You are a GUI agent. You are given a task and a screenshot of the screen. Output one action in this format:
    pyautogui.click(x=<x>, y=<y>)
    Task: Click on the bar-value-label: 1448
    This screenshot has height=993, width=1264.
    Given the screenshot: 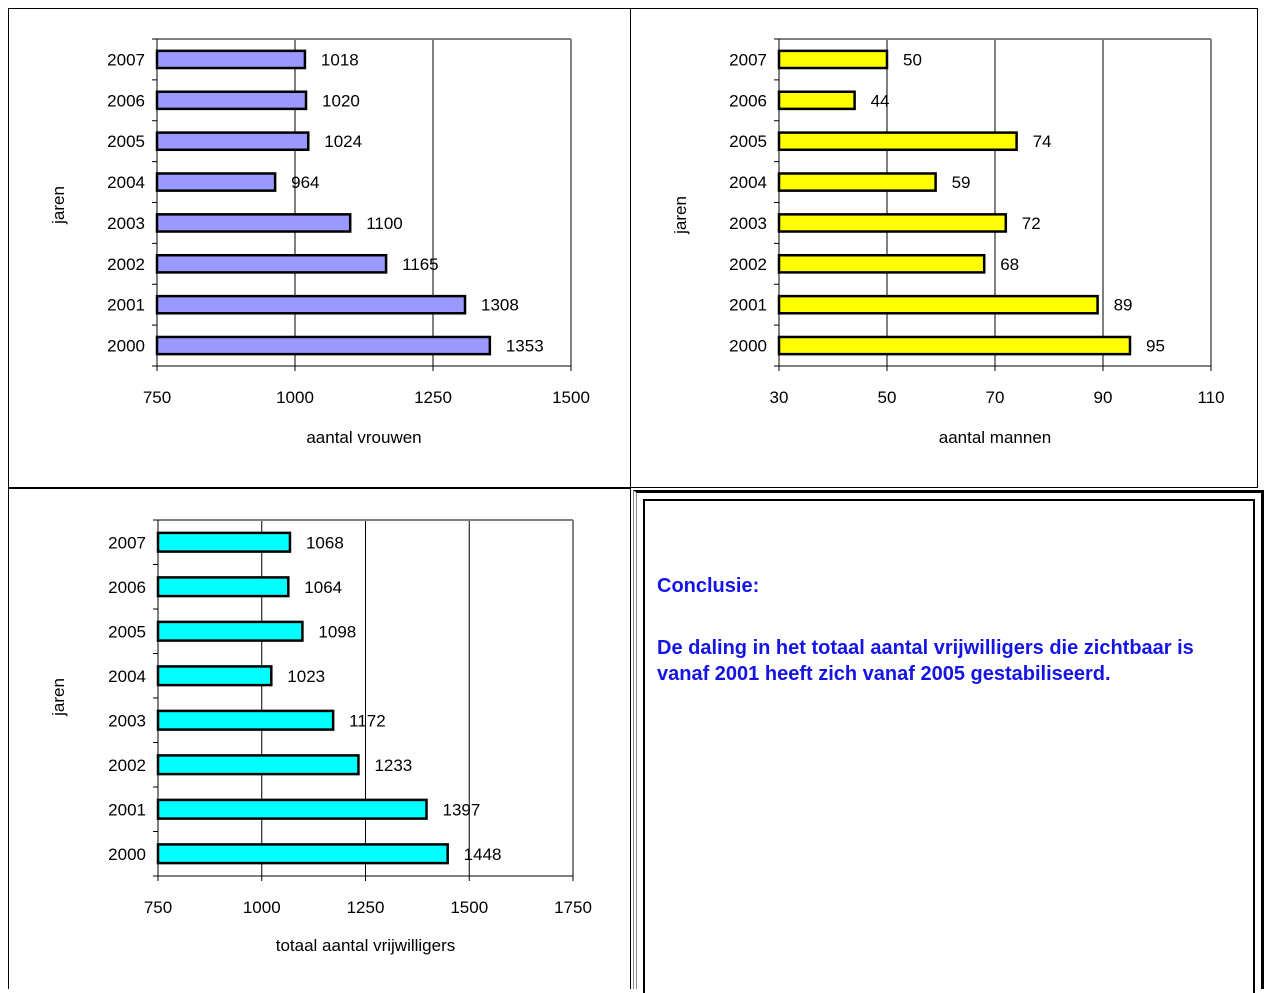 What is the action you would take?
    pyautogui.click(x=483, y=854)
    